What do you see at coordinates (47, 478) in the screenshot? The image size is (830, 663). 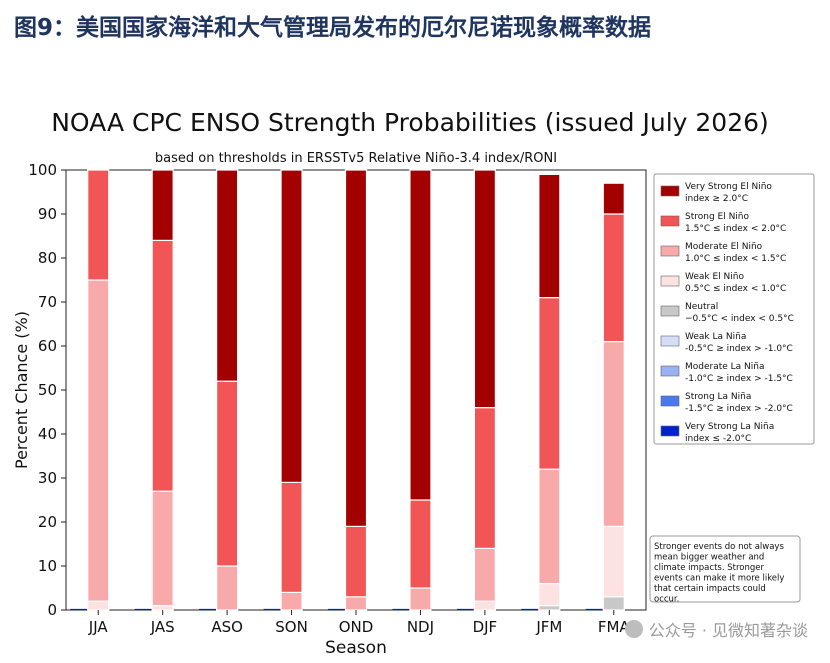 I see `y-tick-label: 30` at bounding box center [47, 478].